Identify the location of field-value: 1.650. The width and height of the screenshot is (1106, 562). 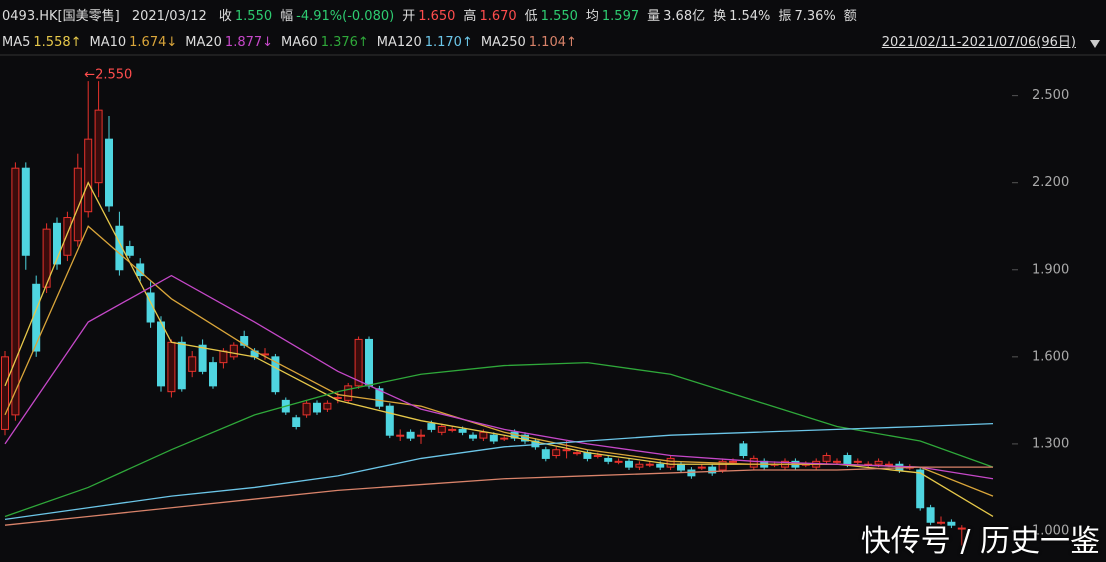
(437, 16).